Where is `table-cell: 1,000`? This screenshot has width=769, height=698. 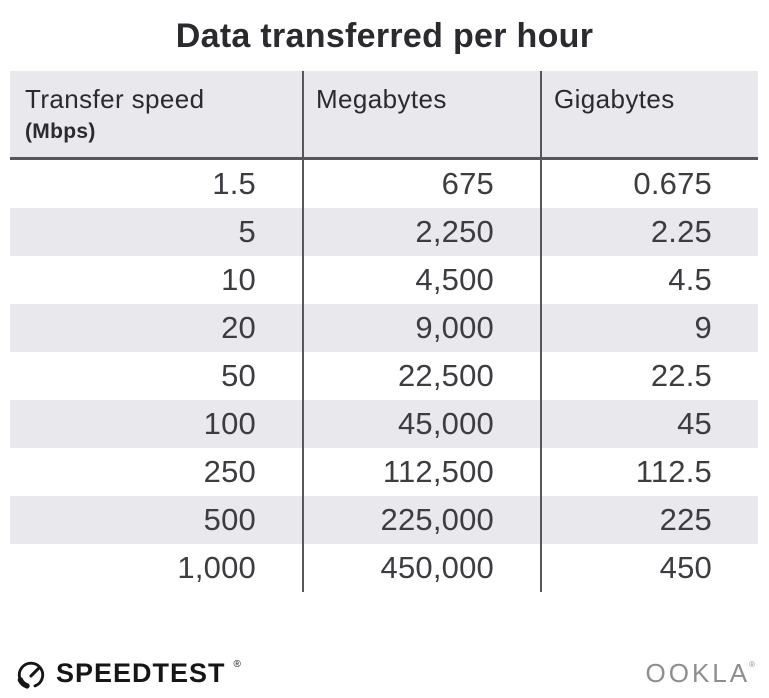 table-cell: 1,000 is located at coordinates (216, 567).